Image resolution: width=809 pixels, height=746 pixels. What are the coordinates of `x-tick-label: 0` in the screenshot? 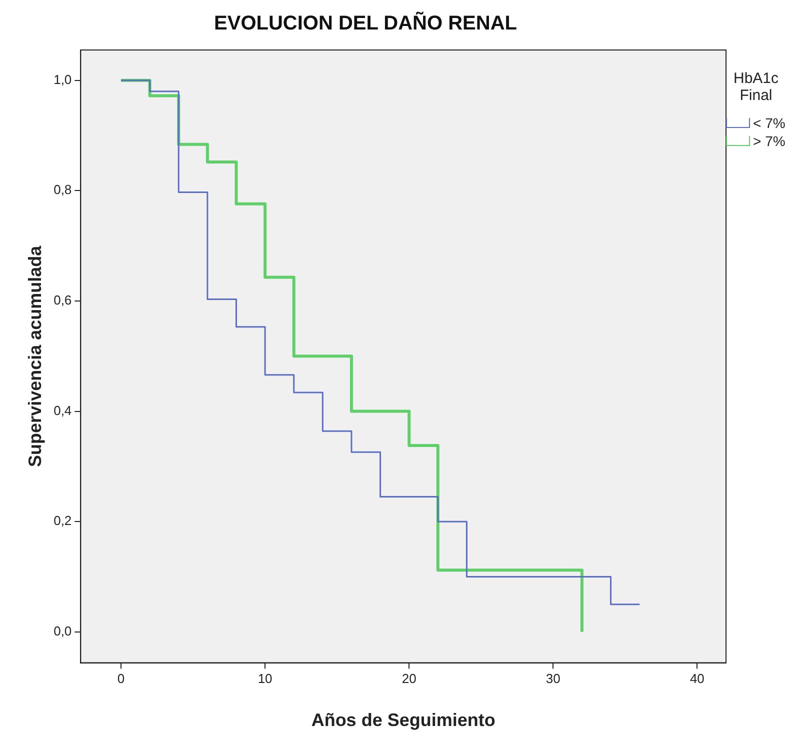 It's located at (121, 678).